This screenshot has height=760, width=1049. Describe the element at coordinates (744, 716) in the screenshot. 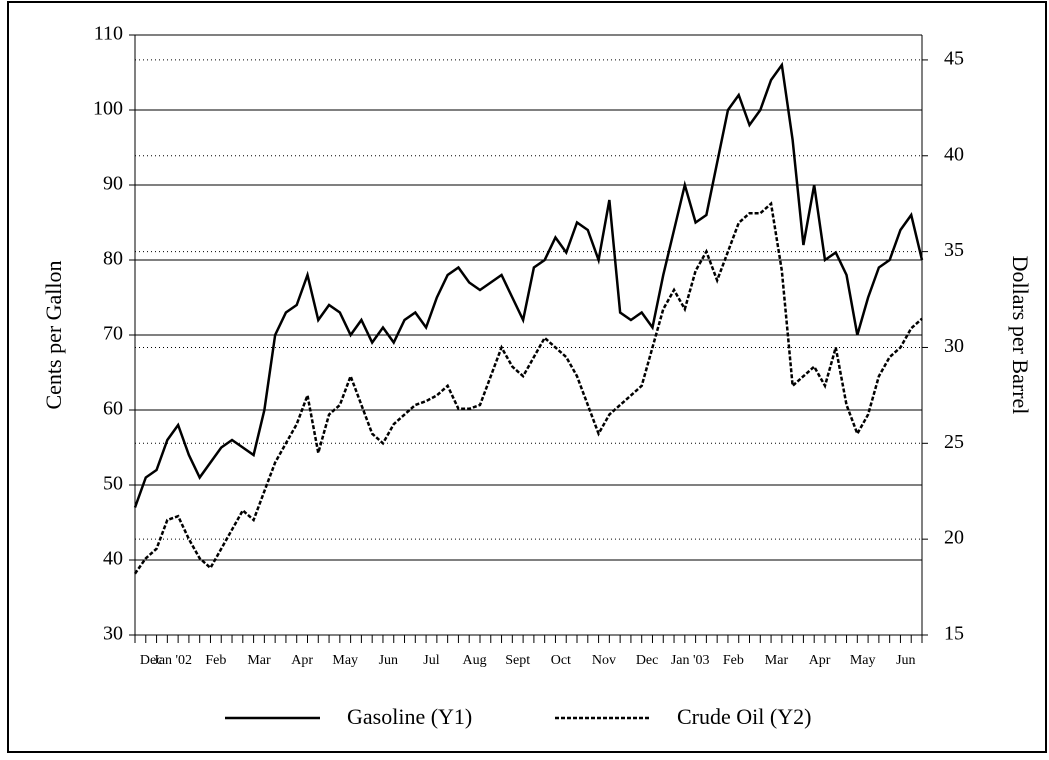

I see `legend-label: Crude Oil (Y2)` at that location.